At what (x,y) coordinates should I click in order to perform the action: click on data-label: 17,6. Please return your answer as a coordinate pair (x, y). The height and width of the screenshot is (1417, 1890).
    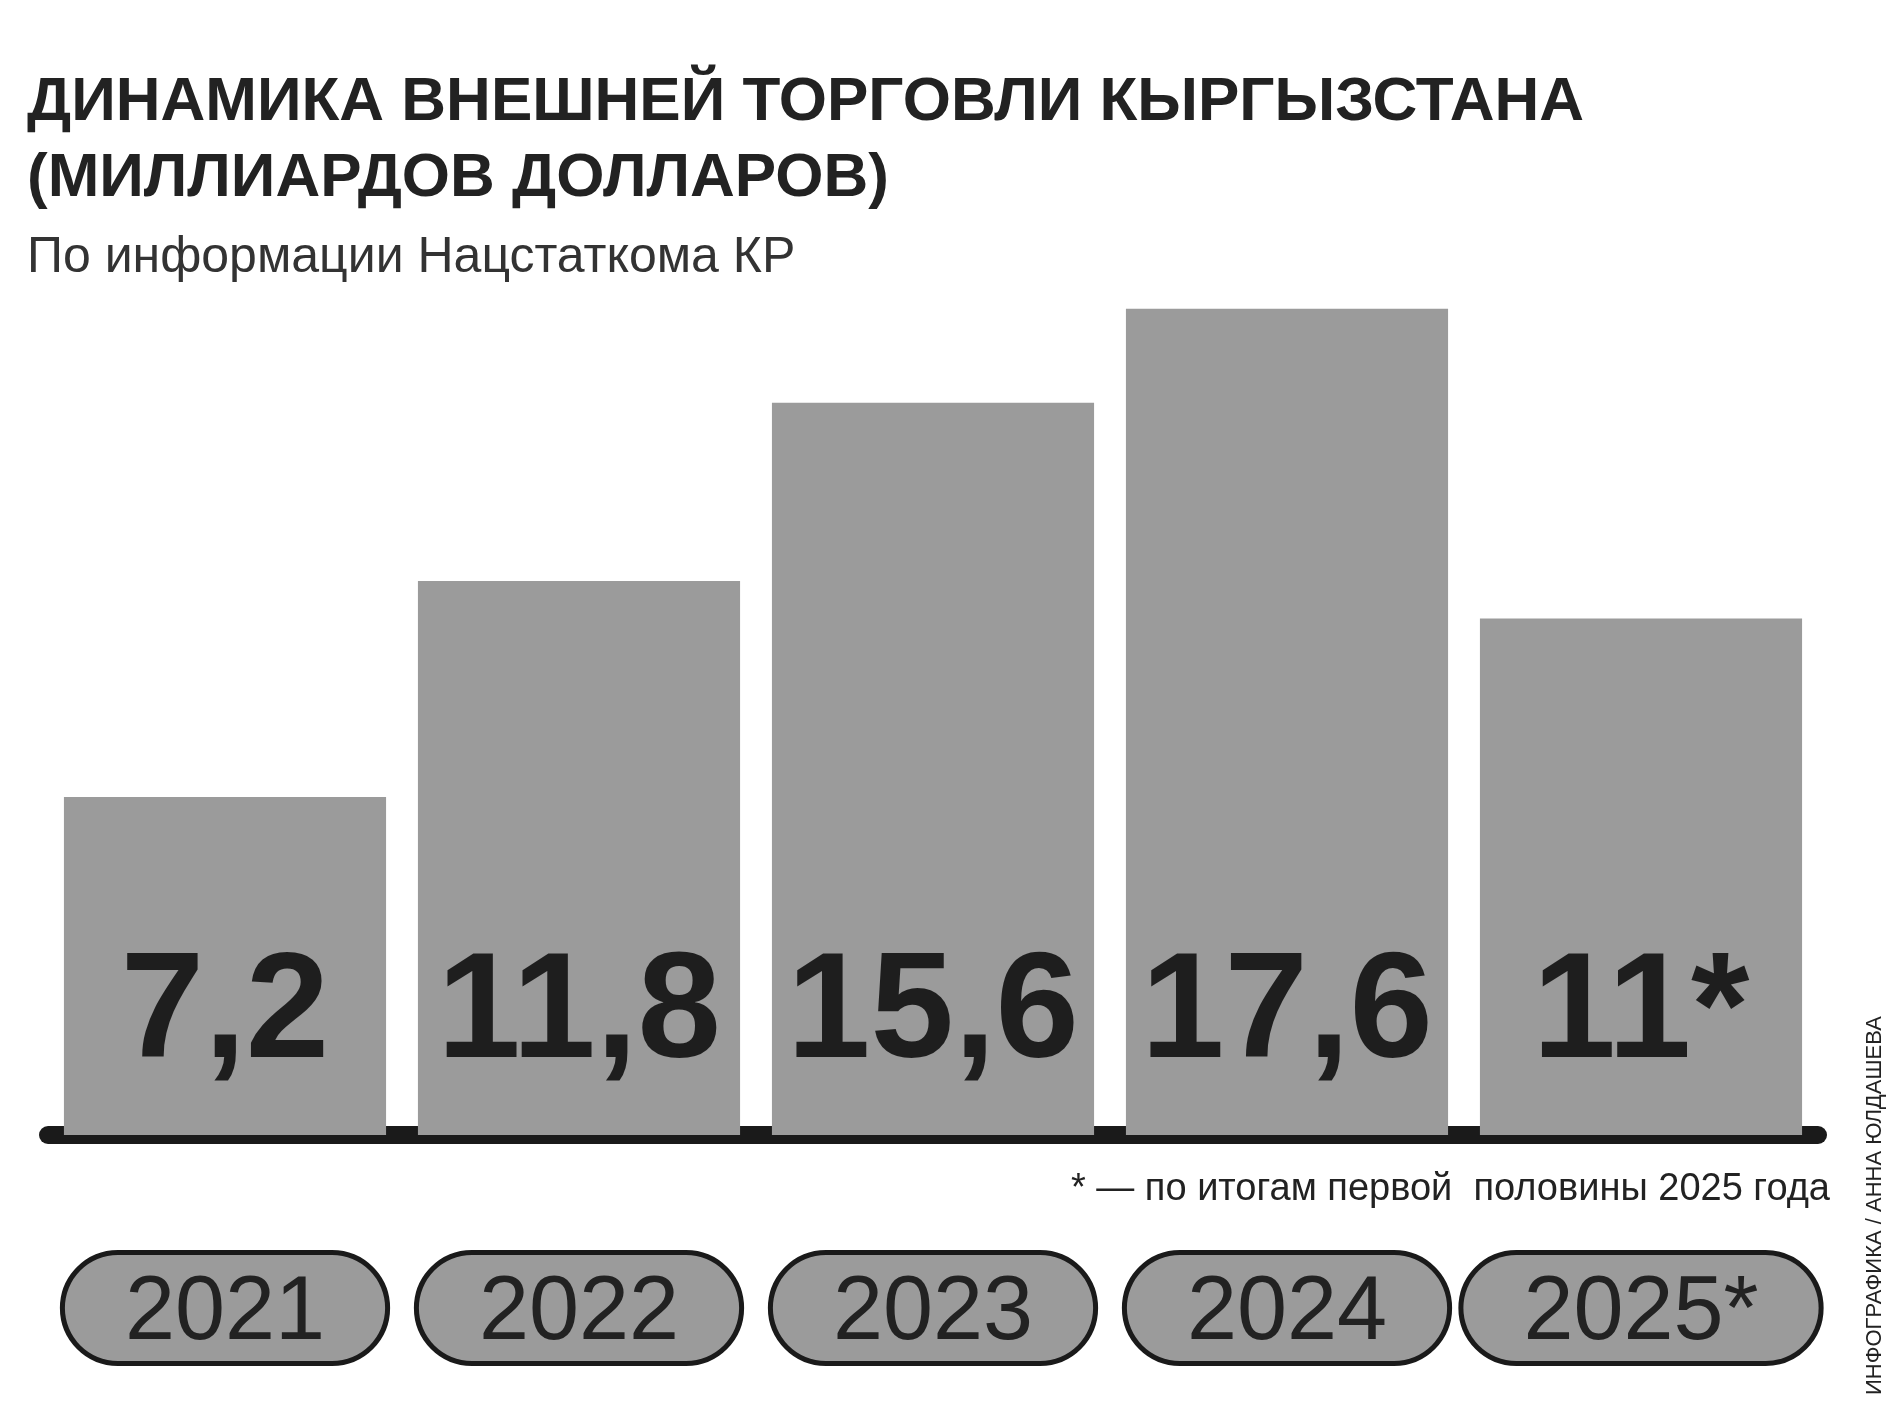
    Looking at the image, I should click on (1287, 1005).